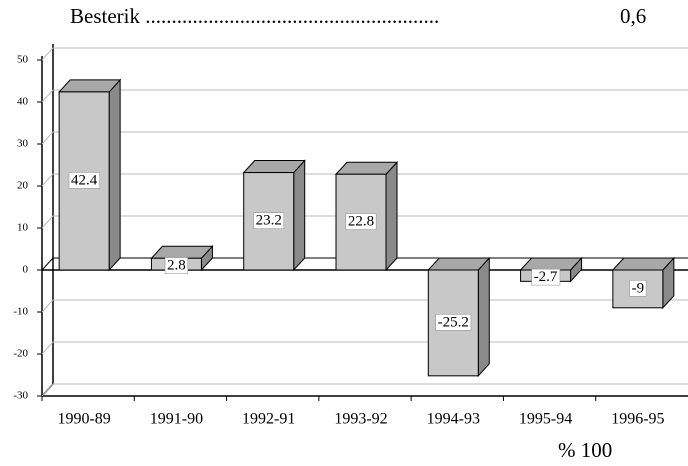 The width and height of the screenshot is (688, 466). I want to click on x-tick-label: 1994-93, so click(453, 419).